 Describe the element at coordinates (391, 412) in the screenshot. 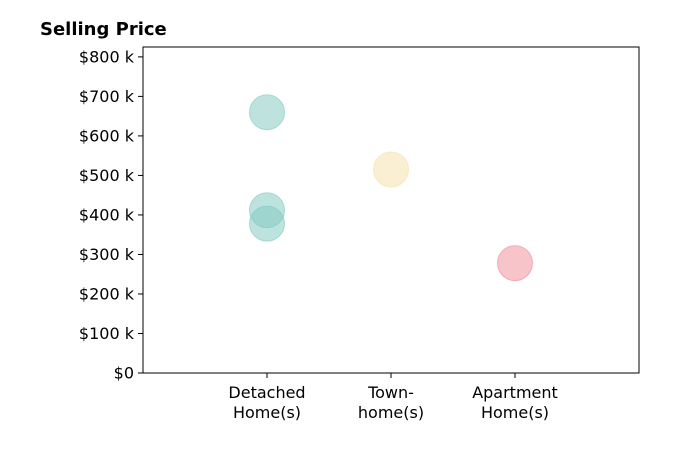

I see `x-tick-label: home(s)` at that location.